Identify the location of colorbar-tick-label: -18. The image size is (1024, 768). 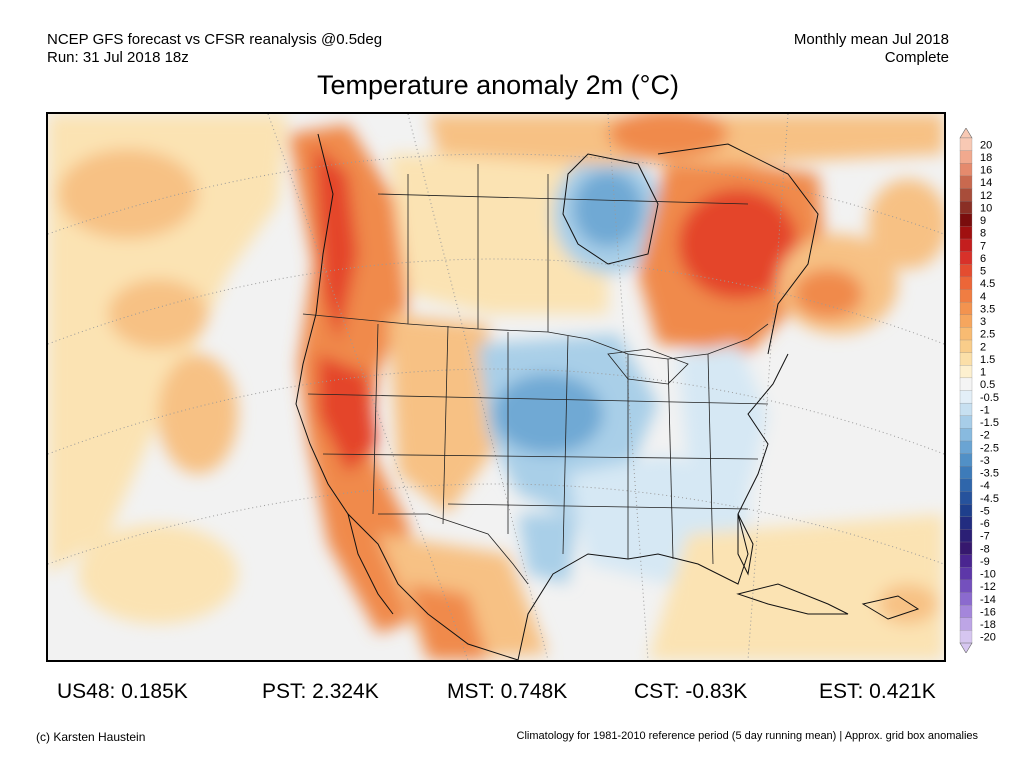
(988, 625).